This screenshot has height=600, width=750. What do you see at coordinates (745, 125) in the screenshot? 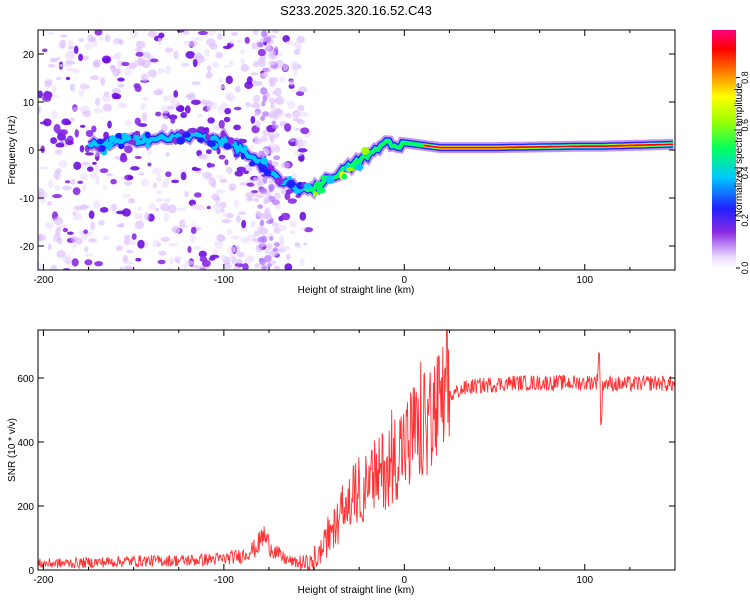
I see `colorbar-tick-label: 0.6` at bounding box center [745, 125].